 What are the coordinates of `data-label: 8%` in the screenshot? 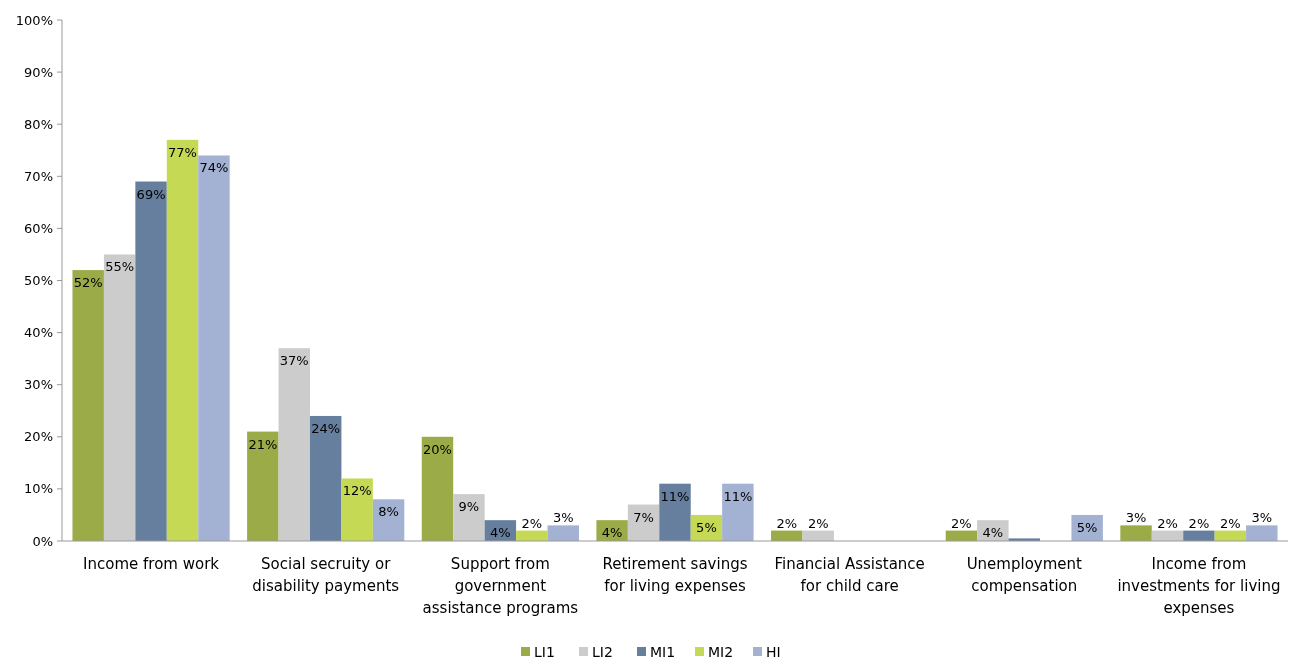 It's located at (388, 512).